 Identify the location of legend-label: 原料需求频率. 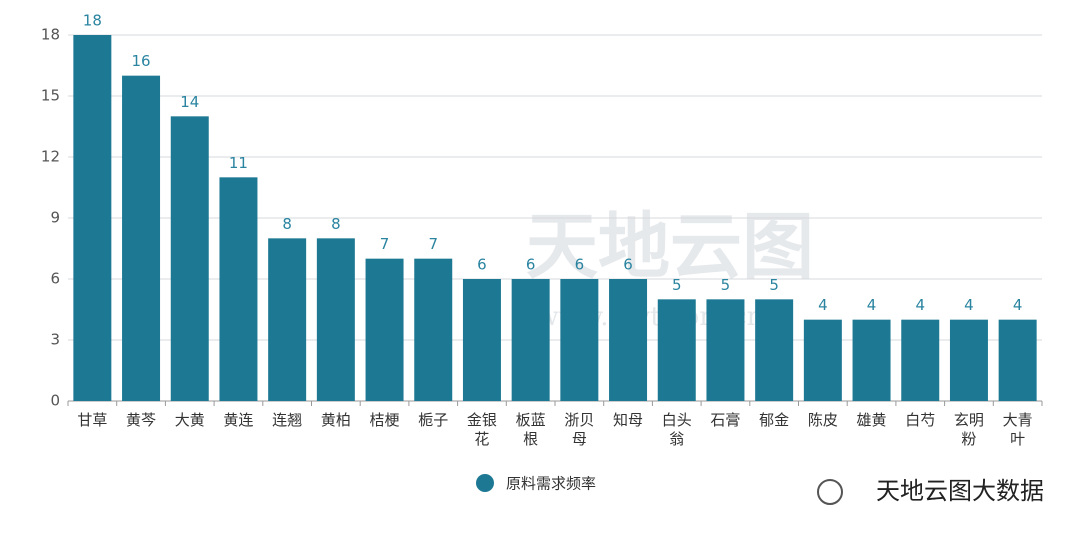
(551, 484).